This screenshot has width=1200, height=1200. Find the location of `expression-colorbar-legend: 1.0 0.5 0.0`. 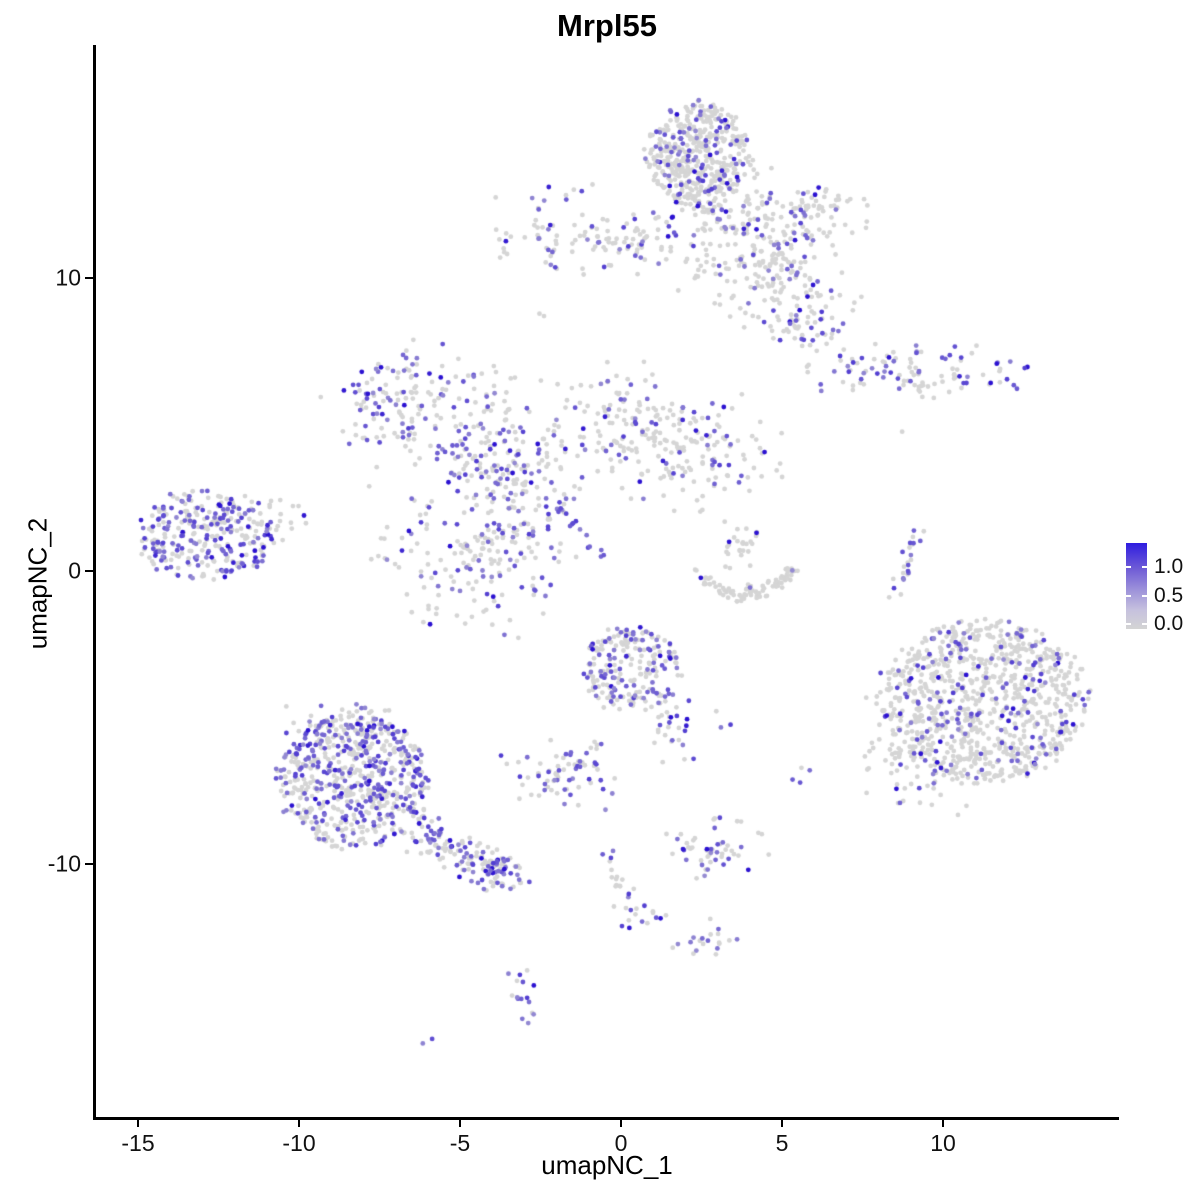

expression-colorbar-legend: 1.0 0.5 0.0 is located at coordinates (1163, 593).